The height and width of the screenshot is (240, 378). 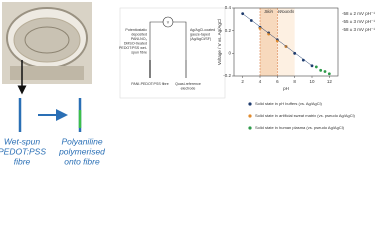 What do you see at coordinates (358, 21) in the screenshot?
I see `annotation: -55 ± 3 mV pH⁻¹` at bounding box center [358, 21].